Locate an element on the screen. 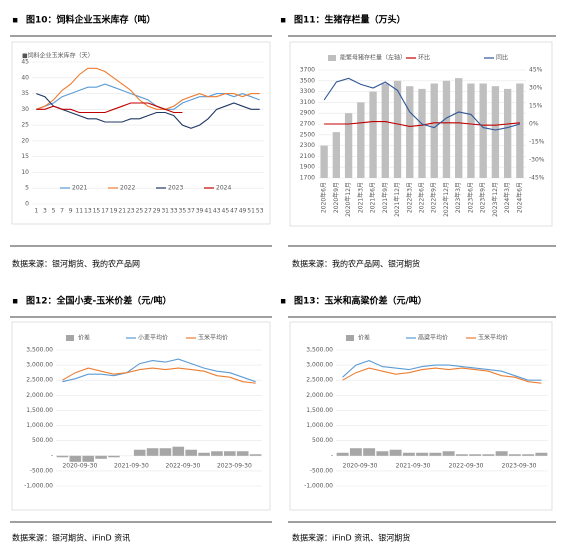 Image resolution: width=584 pixels, height=558 pixels. legend-label: 2022 is located at coordinates (127, 188).